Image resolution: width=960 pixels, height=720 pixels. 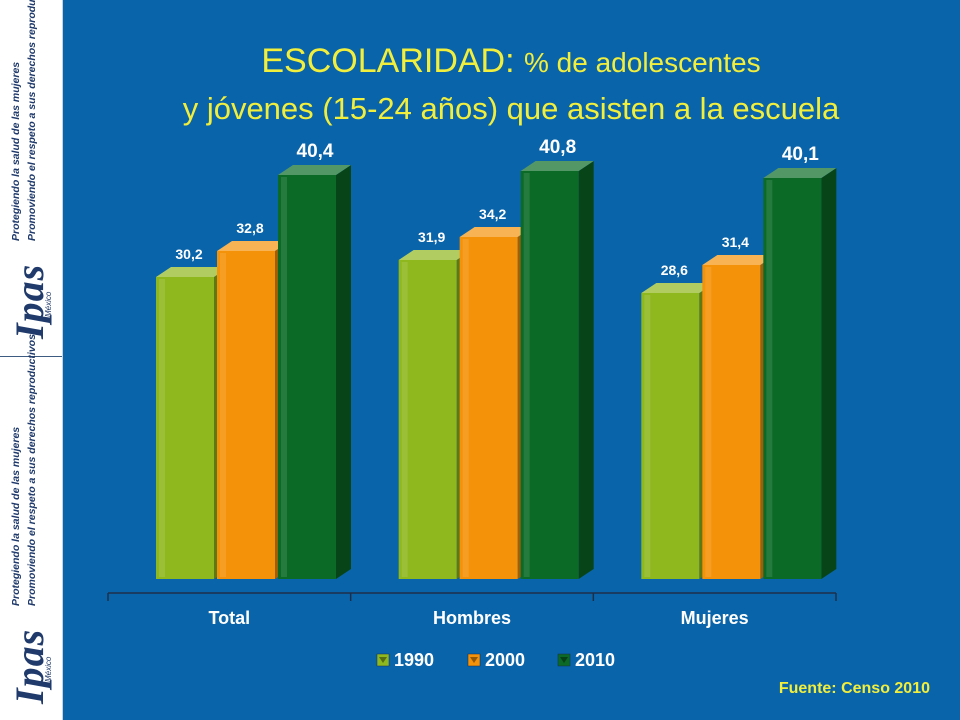 I want to click on title-rest: % de adolescentes, so click(x=642, y=62).